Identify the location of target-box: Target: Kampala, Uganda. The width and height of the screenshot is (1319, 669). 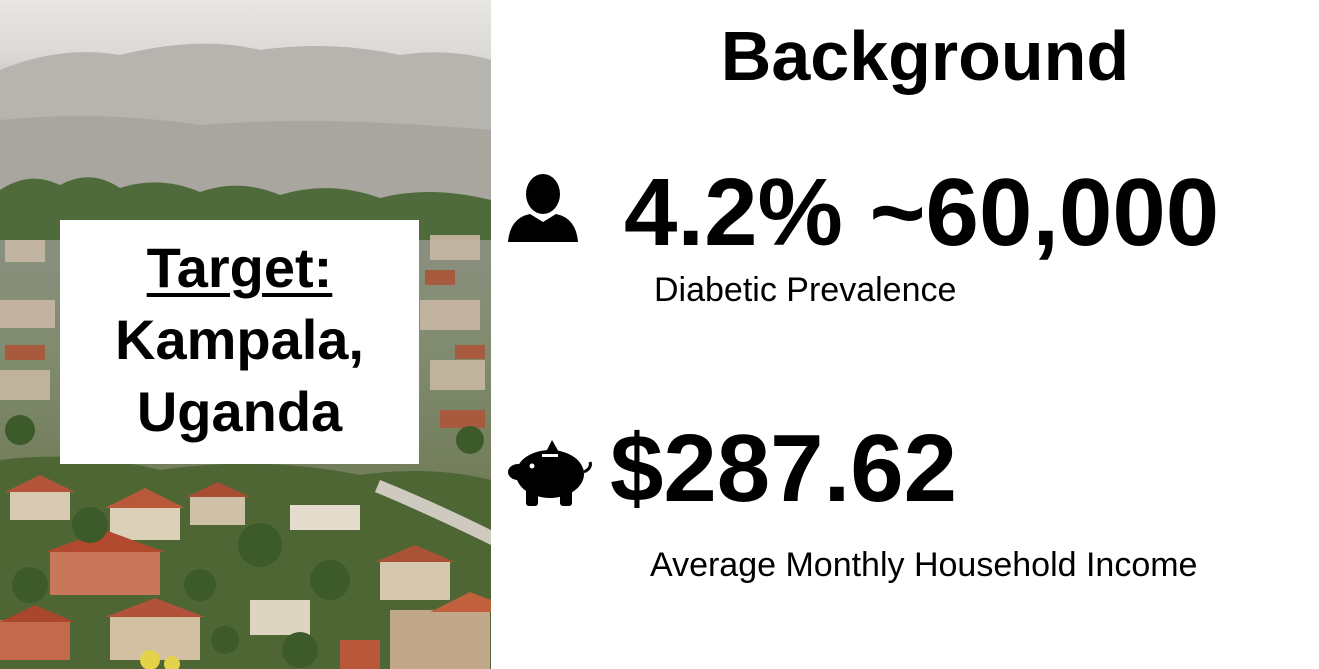
(239, 342).